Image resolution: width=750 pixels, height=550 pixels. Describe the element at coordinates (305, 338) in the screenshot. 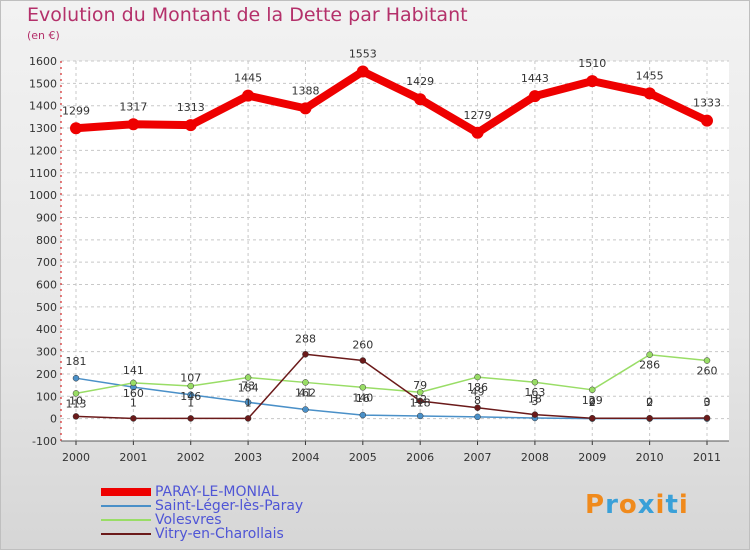

I see `data-label: 288` at that location.